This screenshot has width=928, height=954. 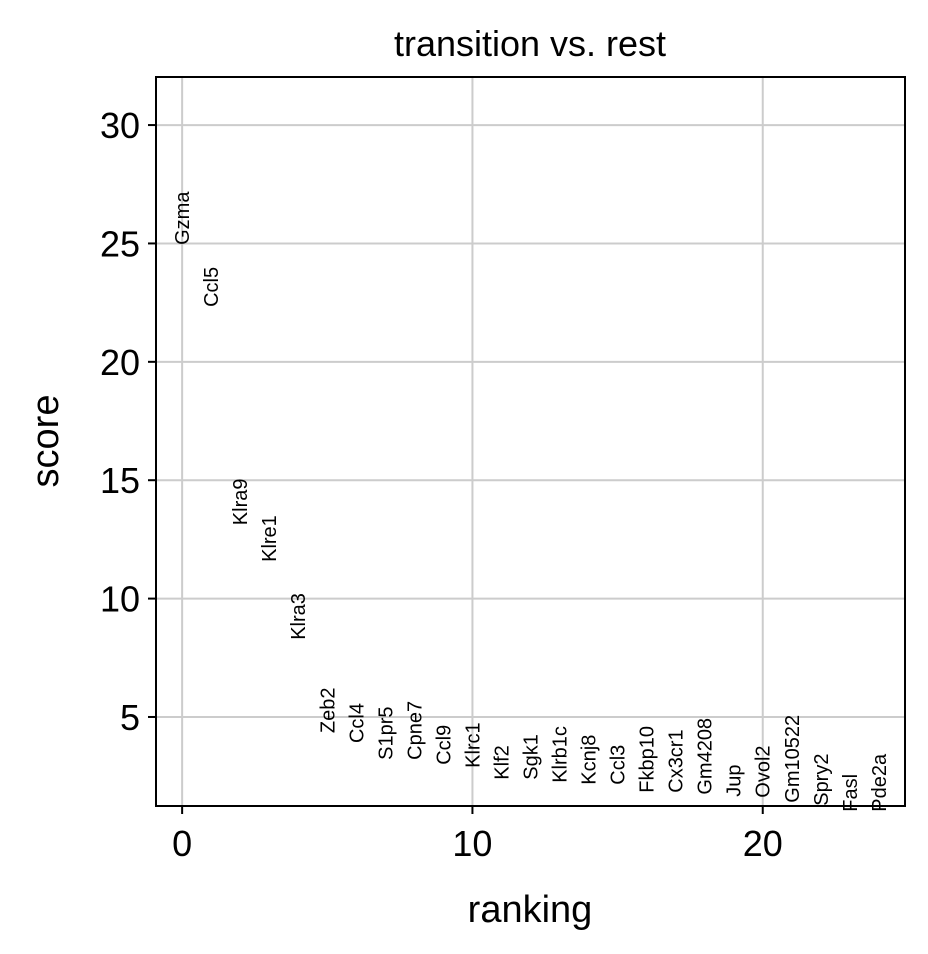 I want to click on gene-label: Spry2, so click(x=822, y=780).